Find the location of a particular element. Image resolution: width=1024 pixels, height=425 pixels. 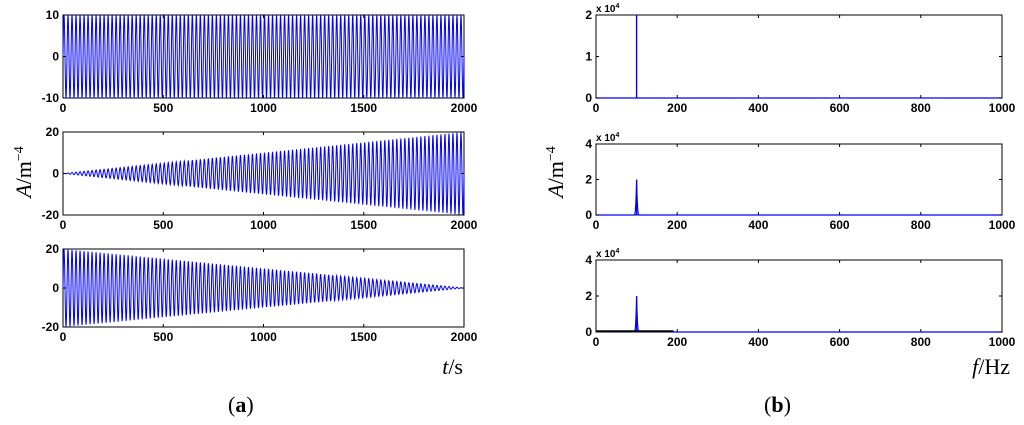

y-tick-label: 10 is located at coordinates (53, 15).